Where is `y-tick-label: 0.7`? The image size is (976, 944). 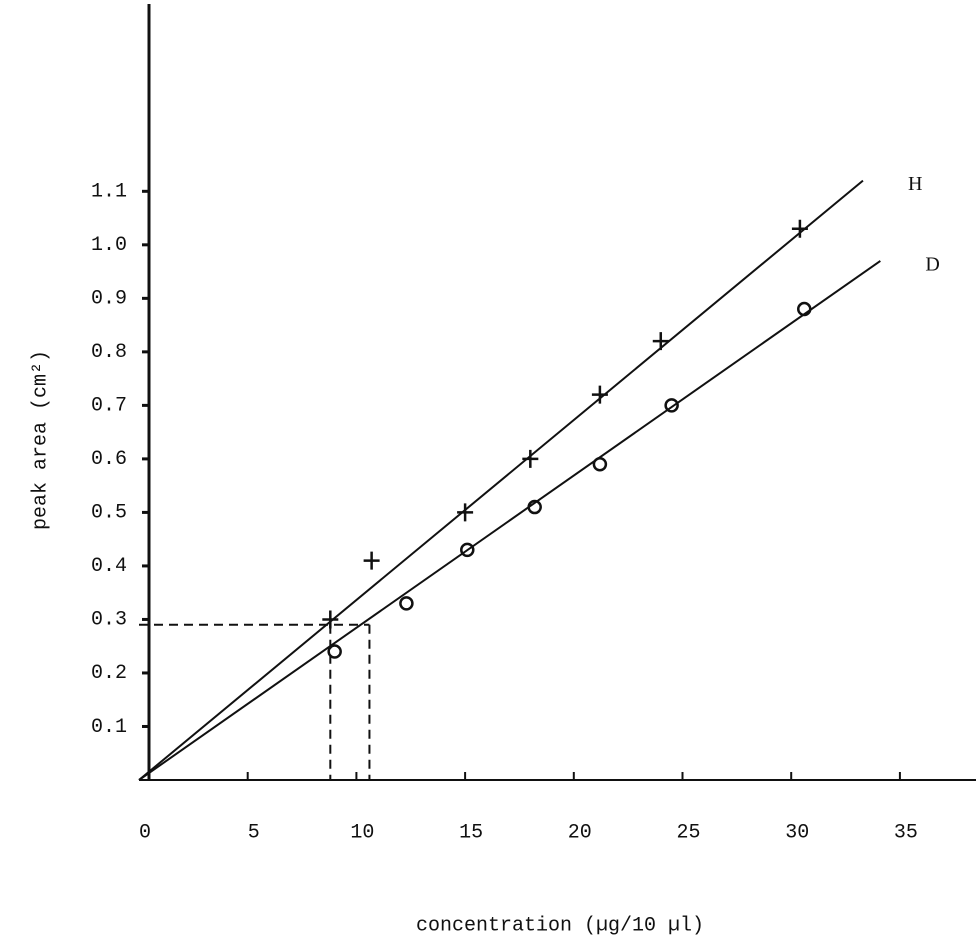 y-tick-label: 0.7 is located at coordinates (109, 406).